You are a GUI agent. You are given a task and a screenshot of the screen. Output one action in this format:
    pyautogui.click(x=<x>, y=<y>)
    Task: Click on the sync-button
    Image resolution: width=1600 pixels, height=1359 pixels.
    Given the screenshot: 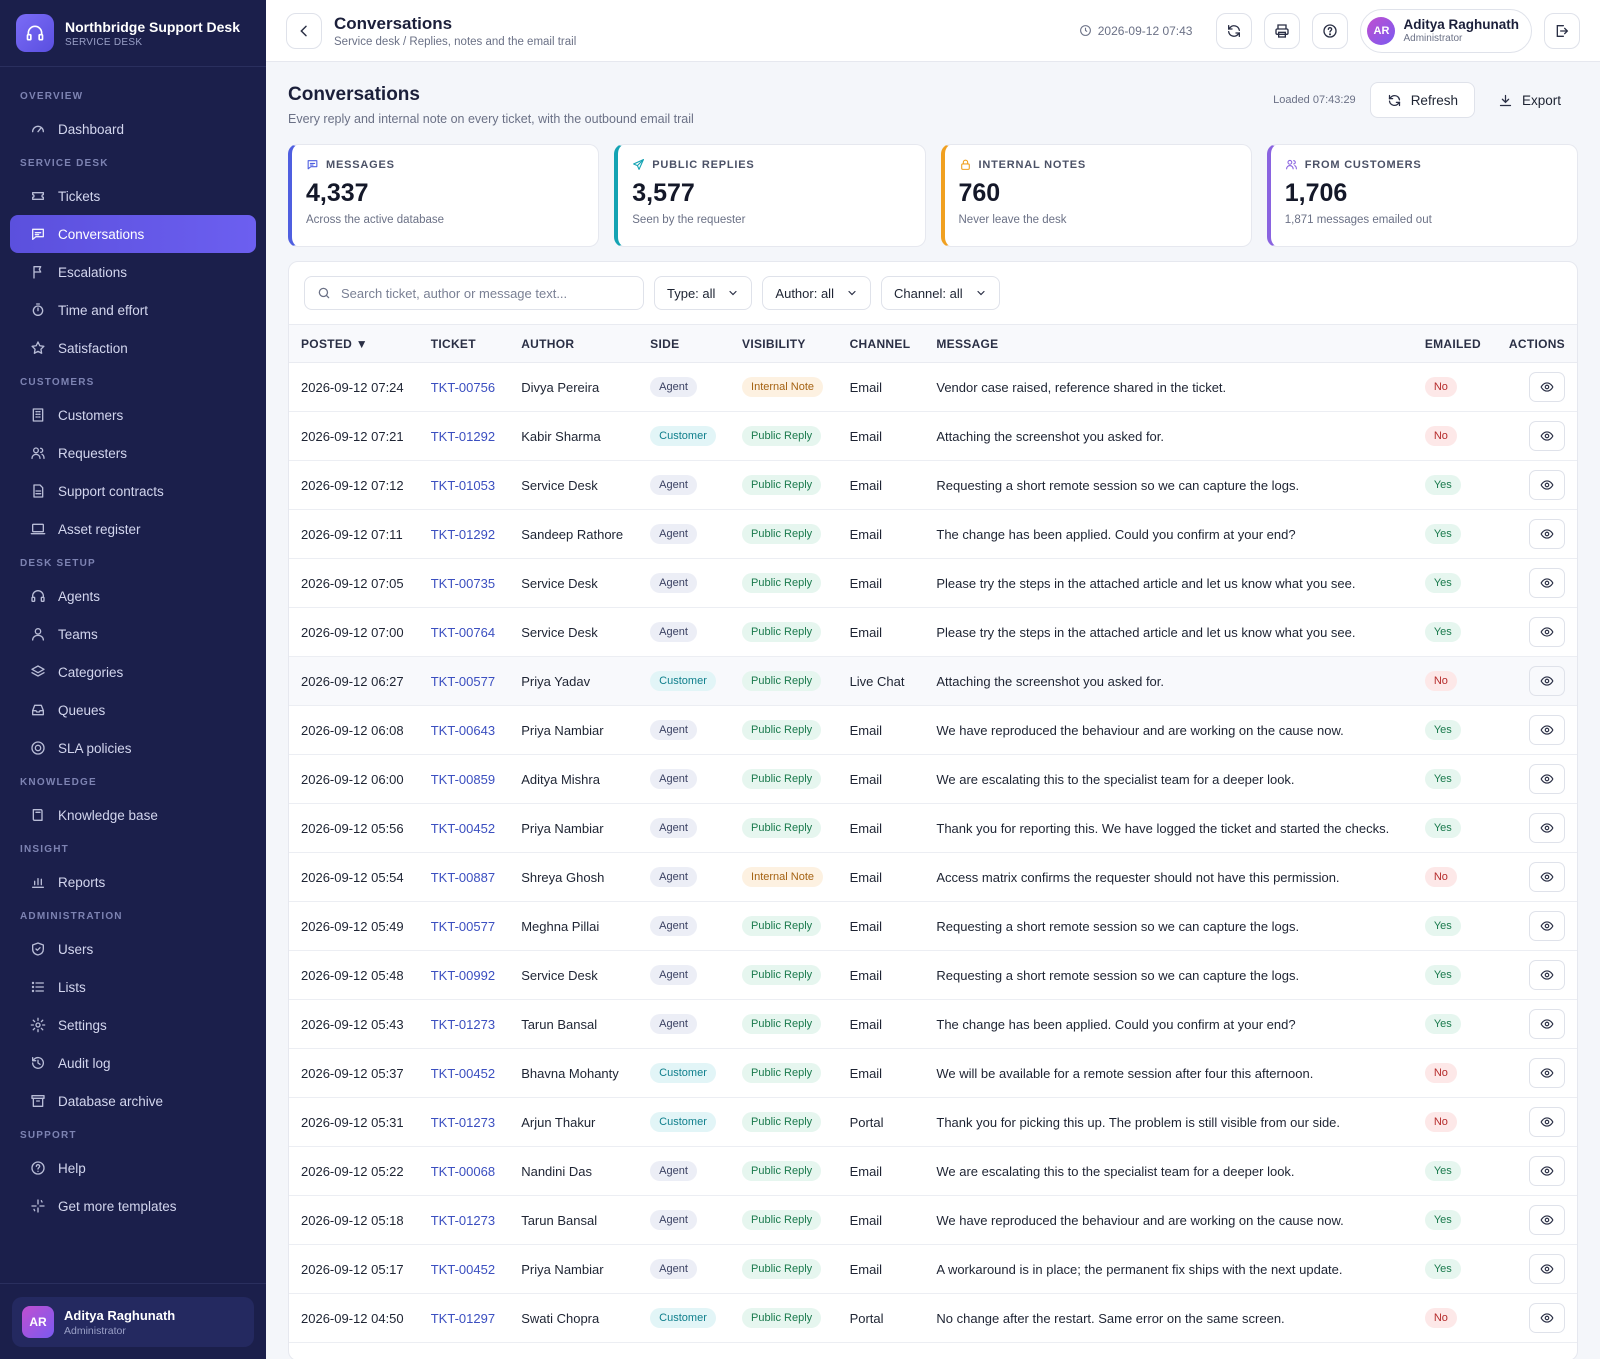 What is the action you would take?
    pyautogui.click(x=1234, y=30)
    